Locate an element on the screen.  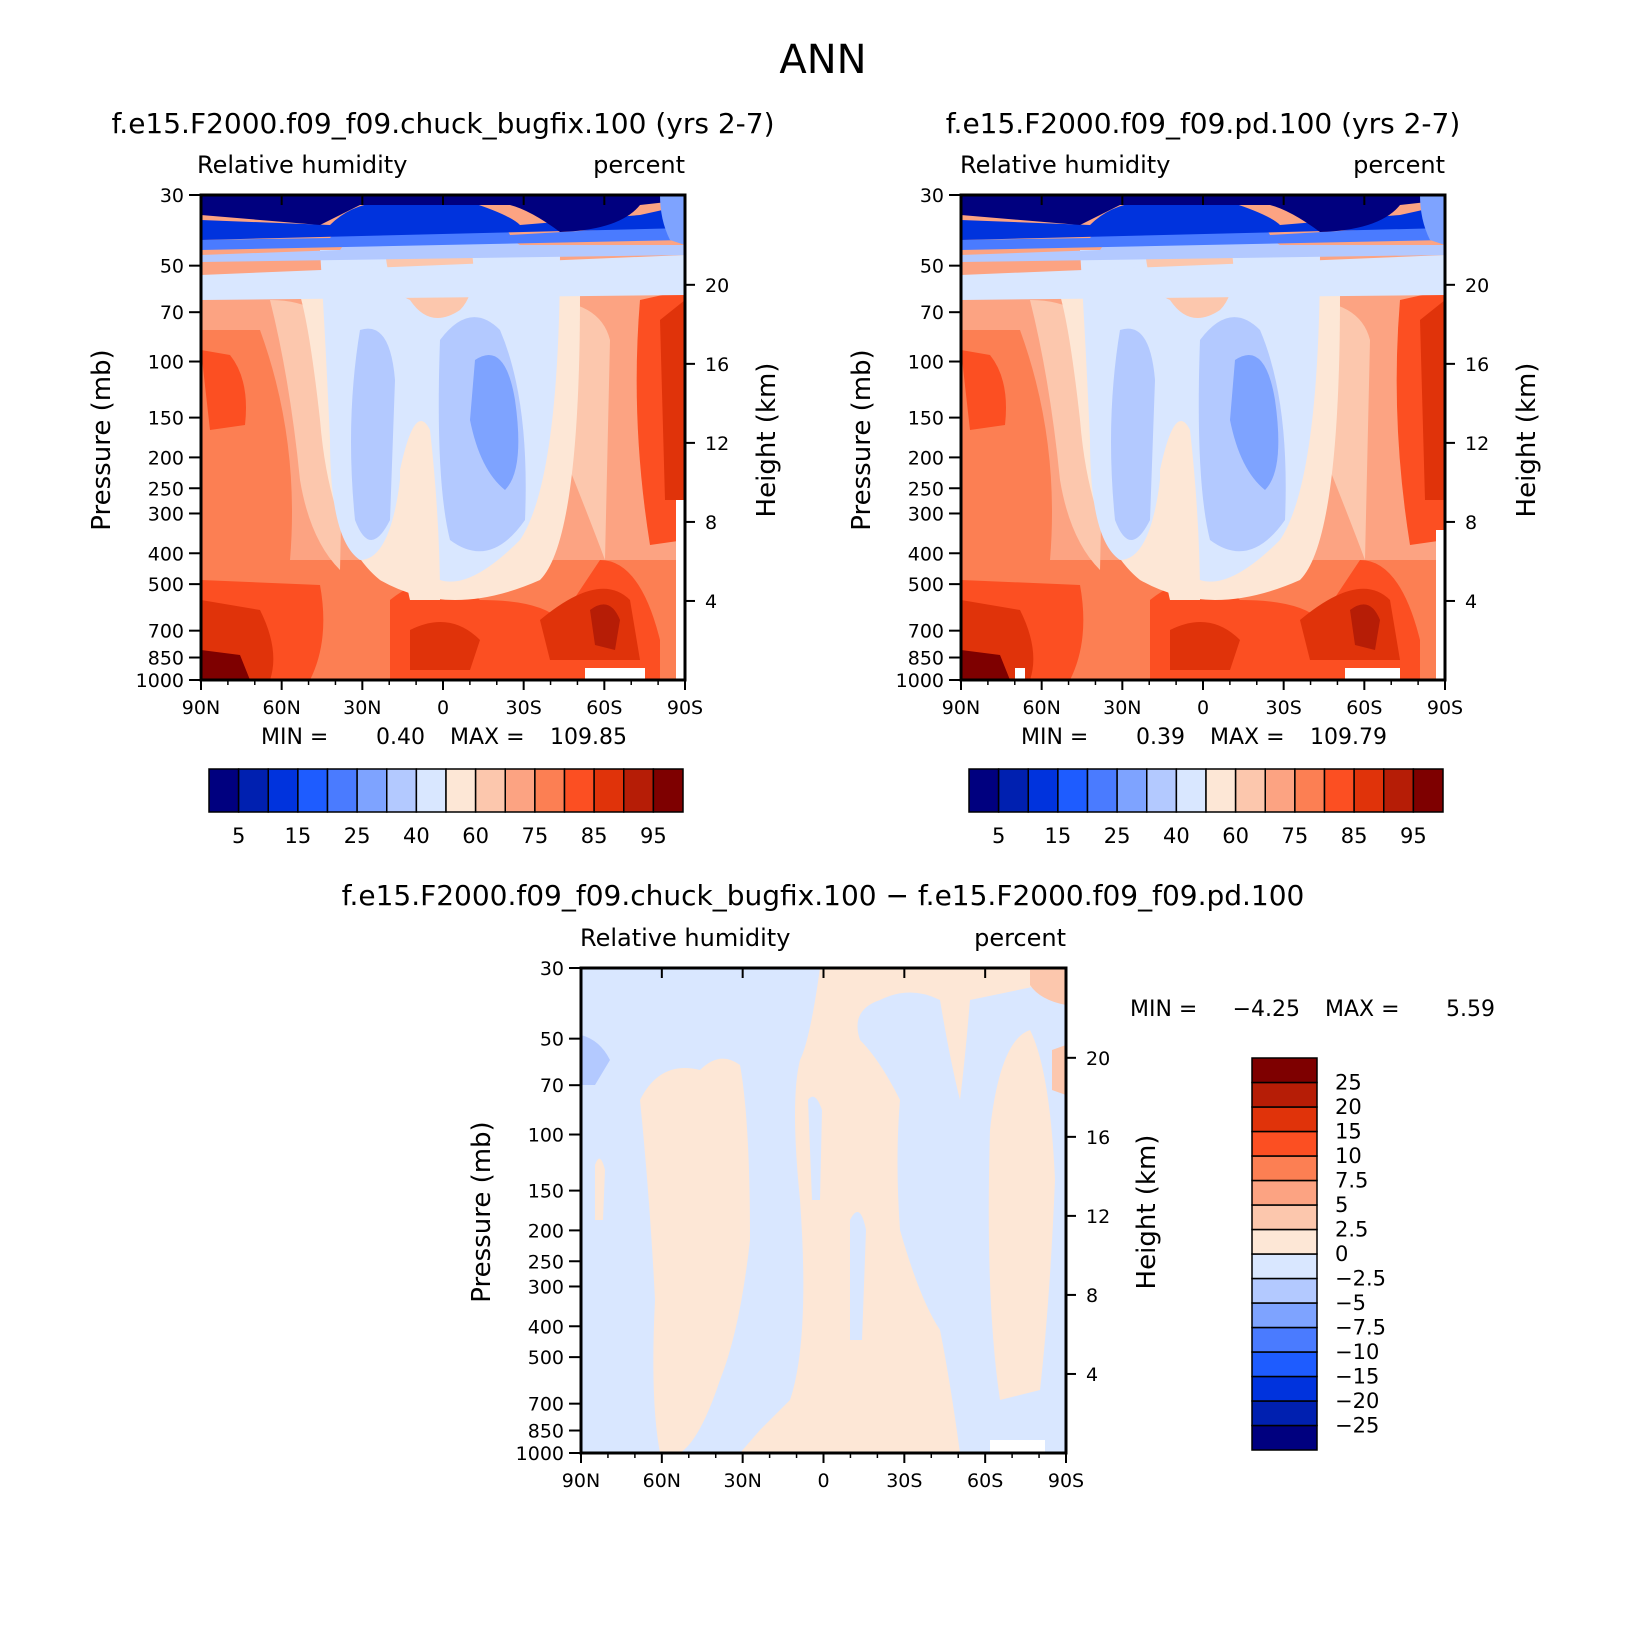
stats-line: MIN = −4.25 MAX = 5.59 is located at coordinates (1312, 1009).